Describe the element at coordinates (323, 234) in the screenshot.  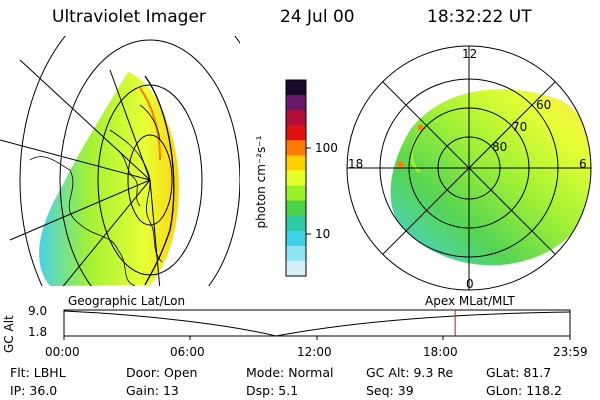
I see `colorbar-tick: 10` at that location.